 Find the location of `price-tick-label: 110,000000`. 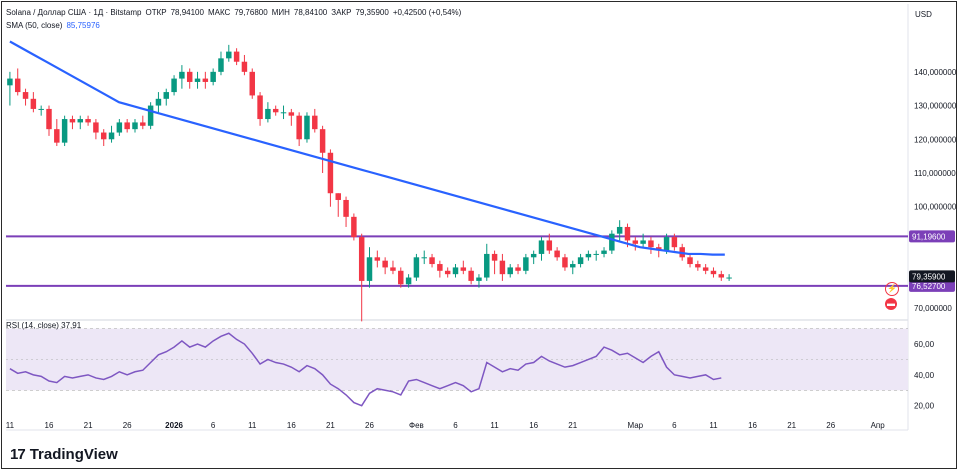

price-tick-label: 110,000000 is located at coordinates (935, 173).